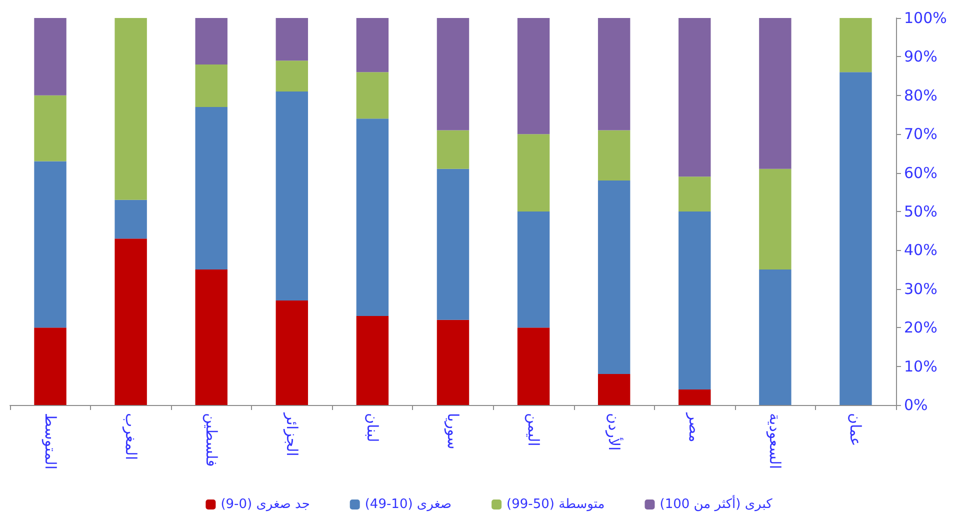 Image resolution: width=978 pixels, height=524 pixels. What do you see at coordinates (921, 57) in the screenshot?
I see `y-tick-label: 90%` at bounding box center [921, 57].